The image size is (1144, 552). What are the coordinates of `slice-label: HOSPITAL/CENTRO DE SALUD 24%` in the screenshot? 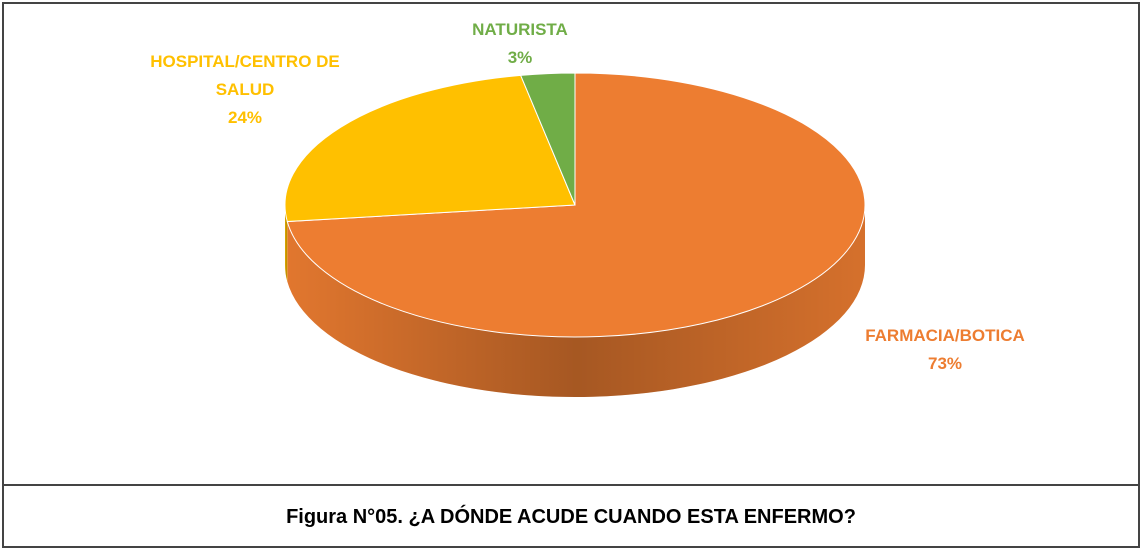 It's located at (245, 90).